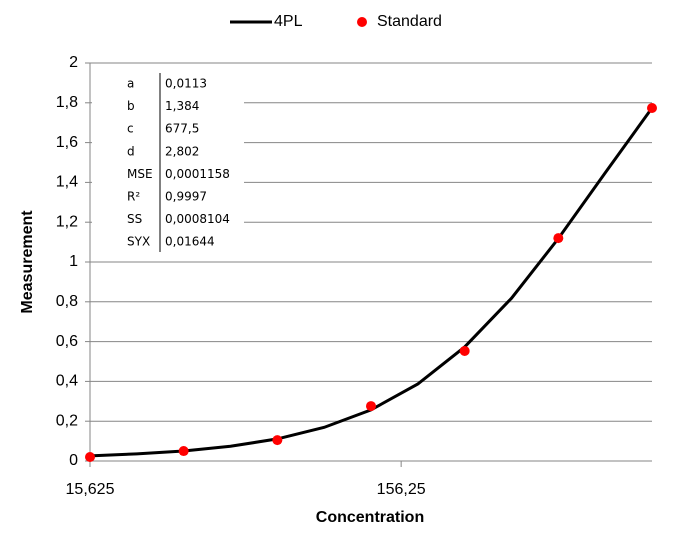 The height and width of the screenshot is (551, 691). What do you see at coordinates (138, 242) in the screenshot?
I see `parameter-name: SYX` at bounding box center [138, 242].